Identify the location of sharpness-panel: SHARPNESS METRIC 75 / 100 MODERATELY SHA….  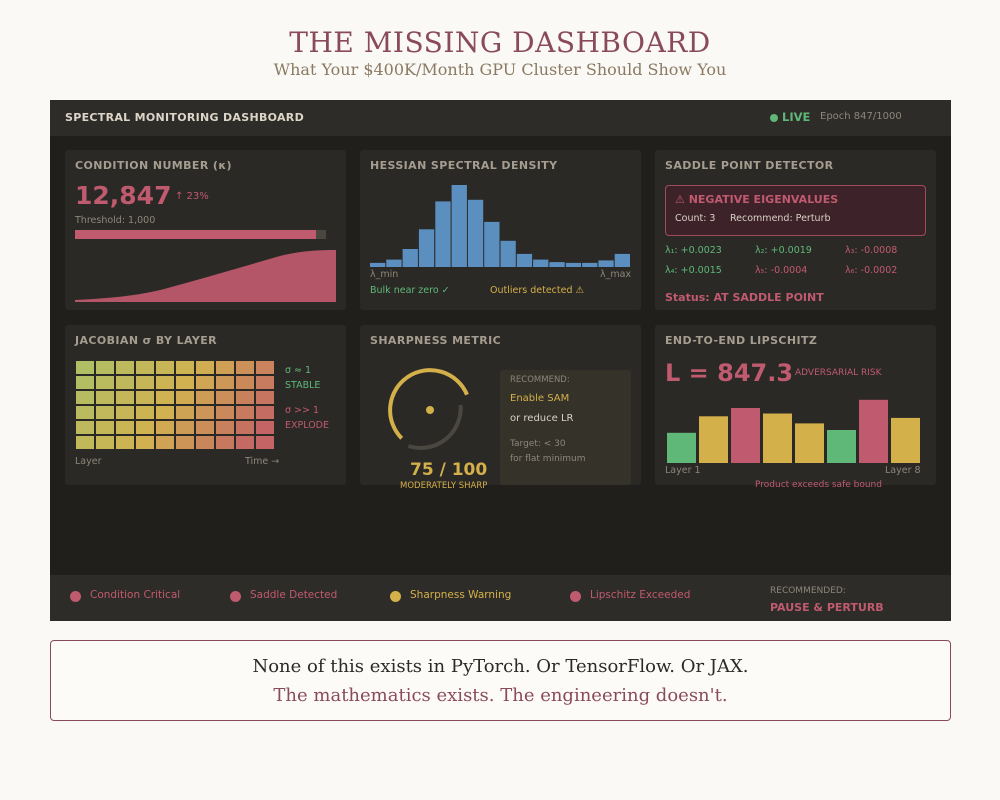
(500, 408).